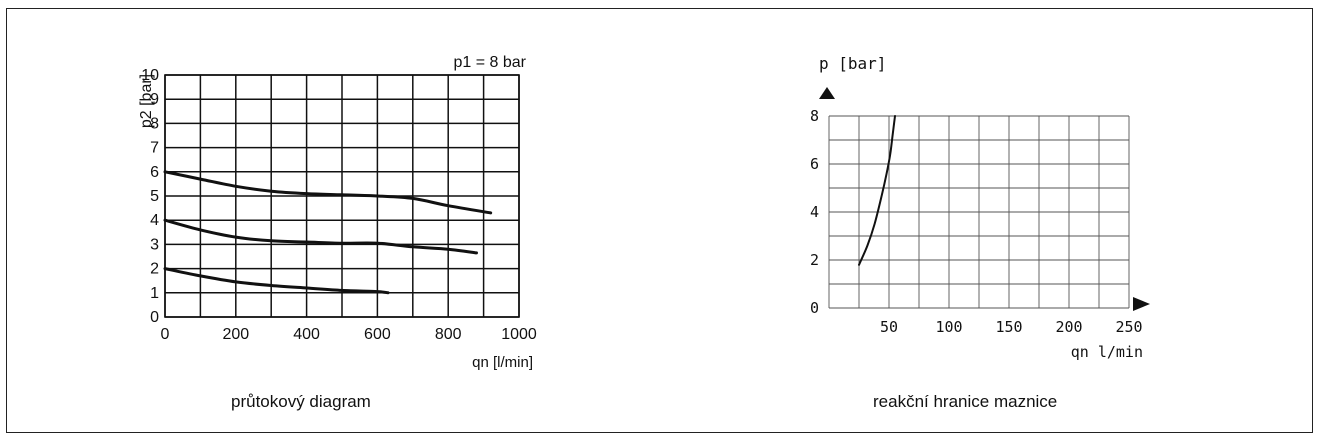 The image size is (1321, 441). Describe the element at coordinates (965, 401) in the screenshot. I see `chart2-caption: reakční hranice maznice` at that location.